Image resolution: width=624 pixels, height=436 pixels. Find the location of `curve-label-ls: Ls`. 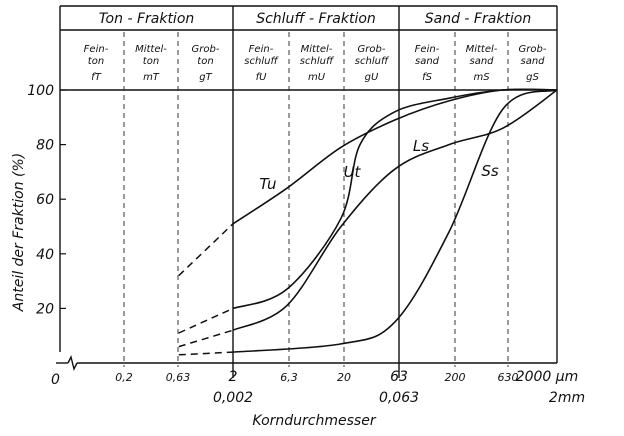

curve-label-ls: Ls is located at coordinates (421, 146).